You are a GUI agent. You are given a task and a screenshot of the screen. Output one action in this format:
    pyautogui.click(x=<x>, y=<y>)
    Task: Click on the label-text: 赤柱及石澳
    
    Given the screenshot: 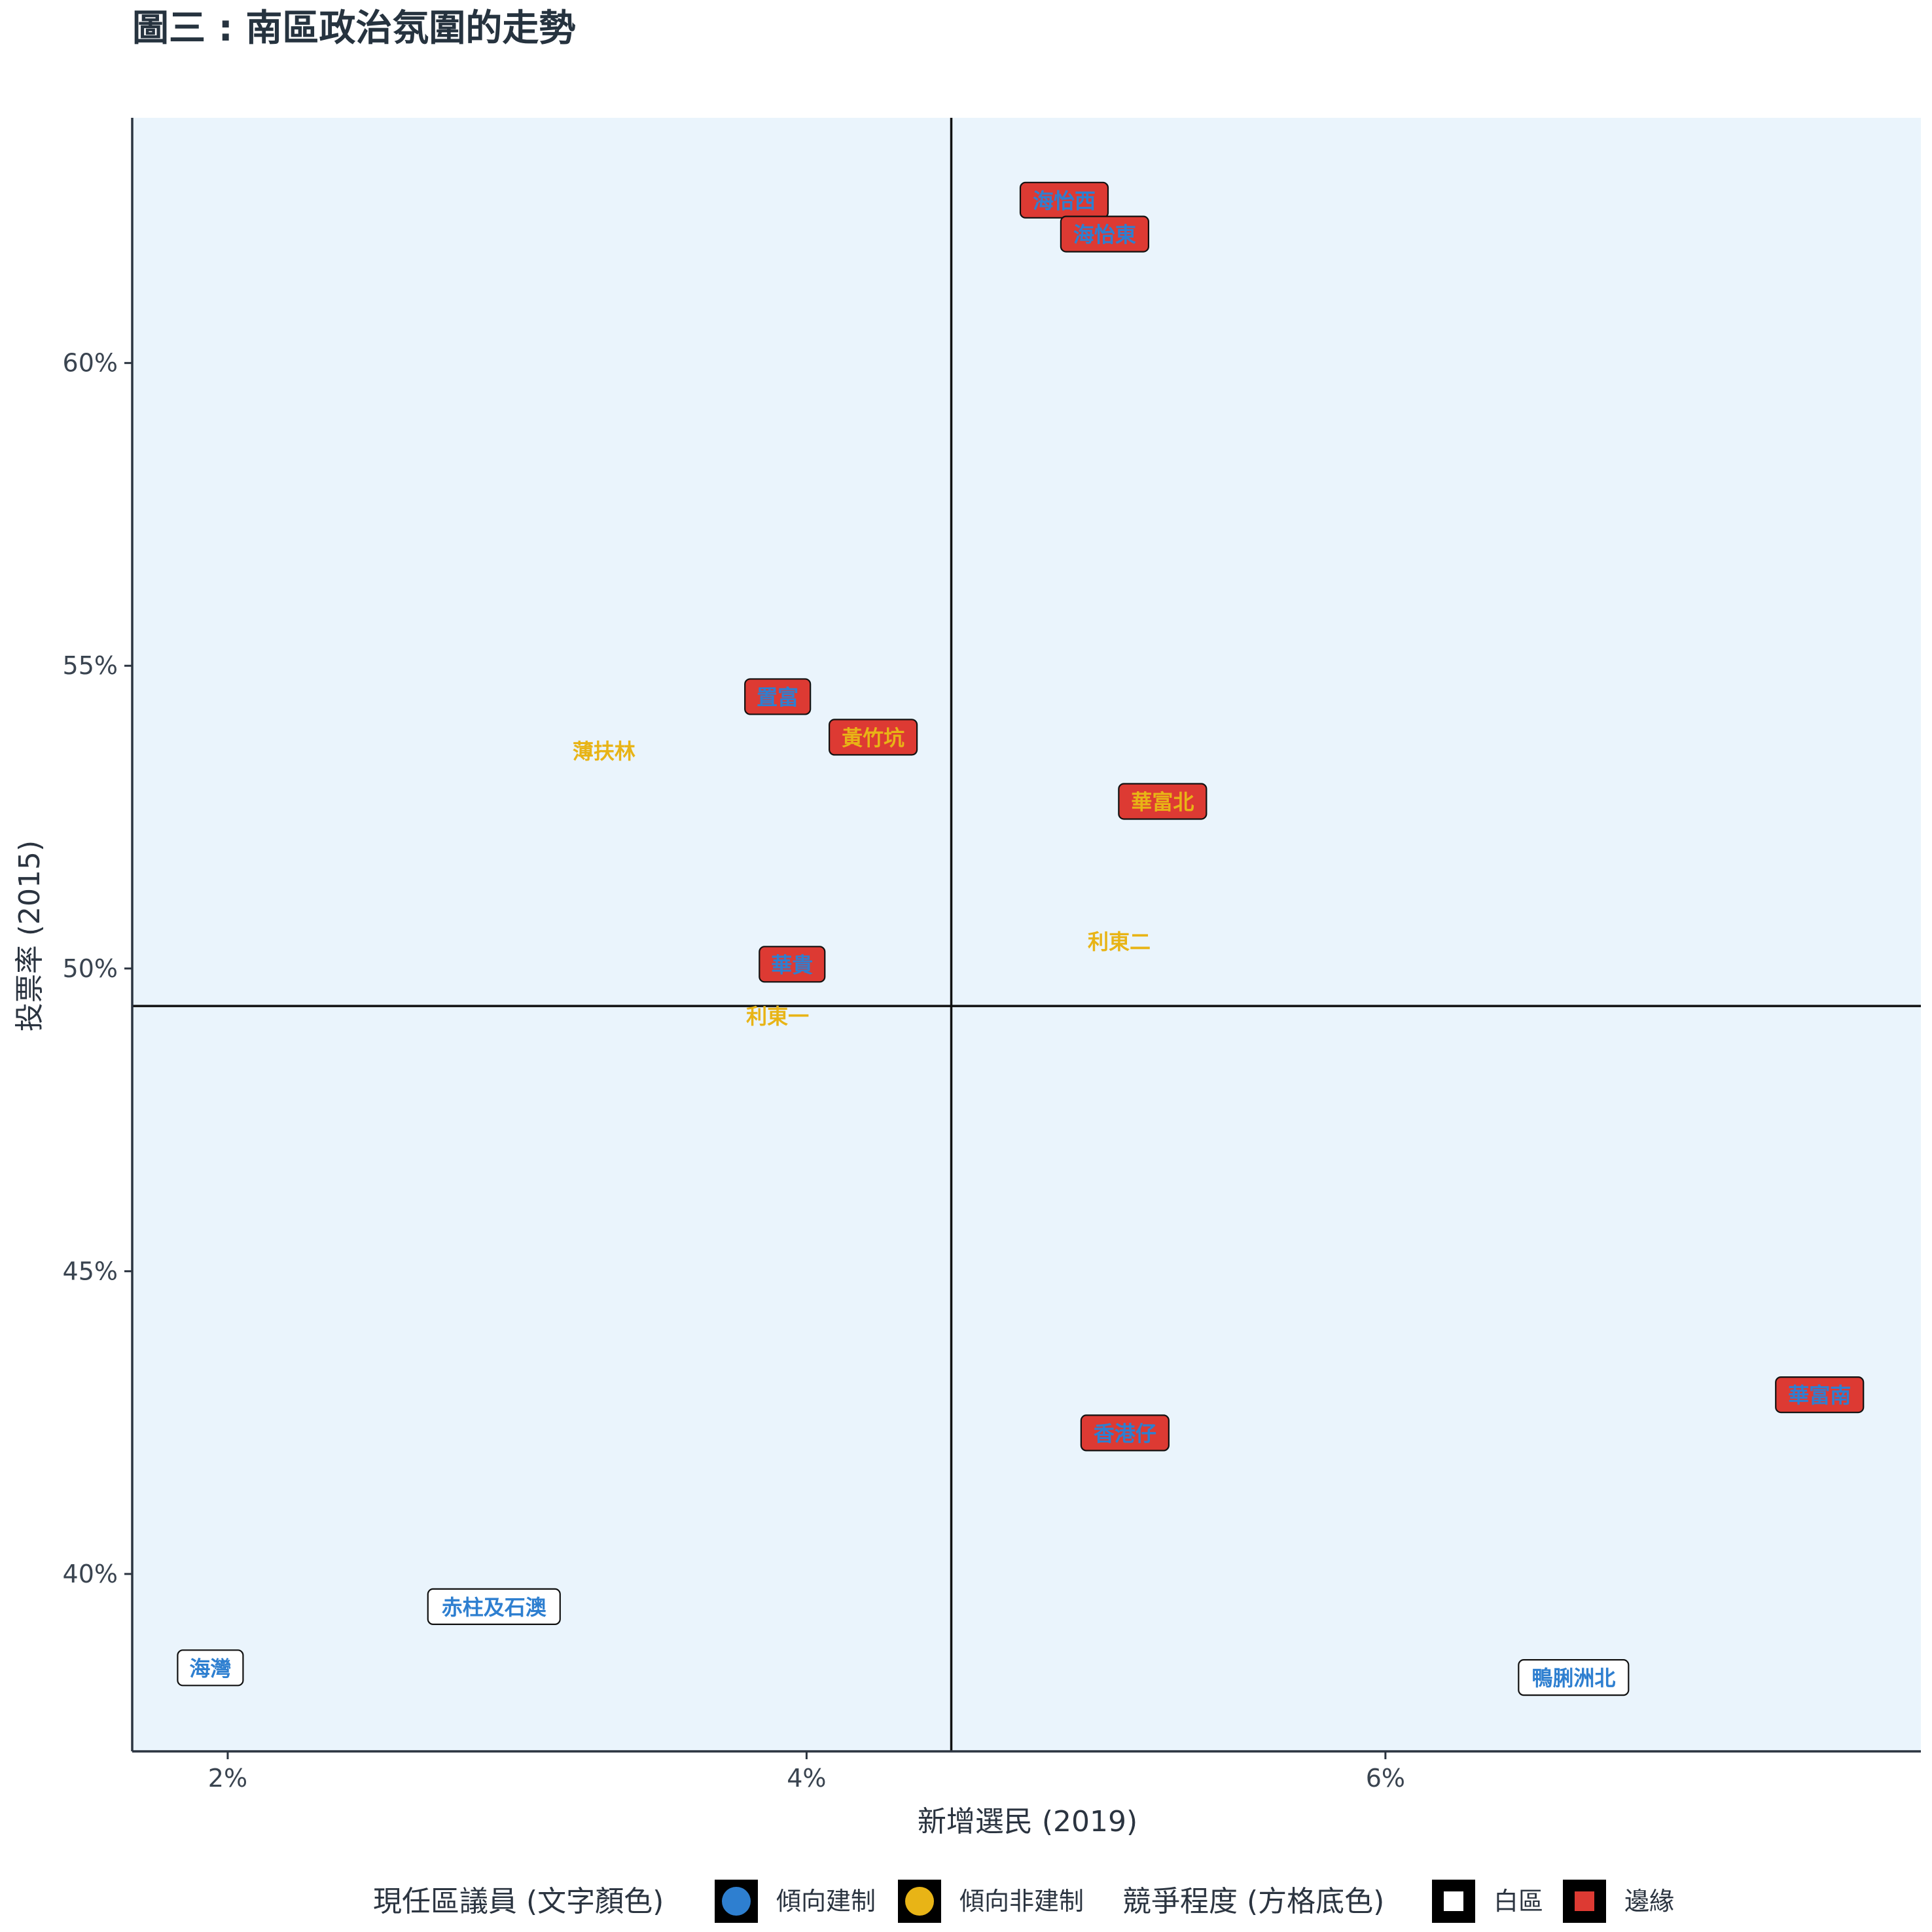 What is the action you would take?
    pyautogui.click(x=494, y=1607)
    